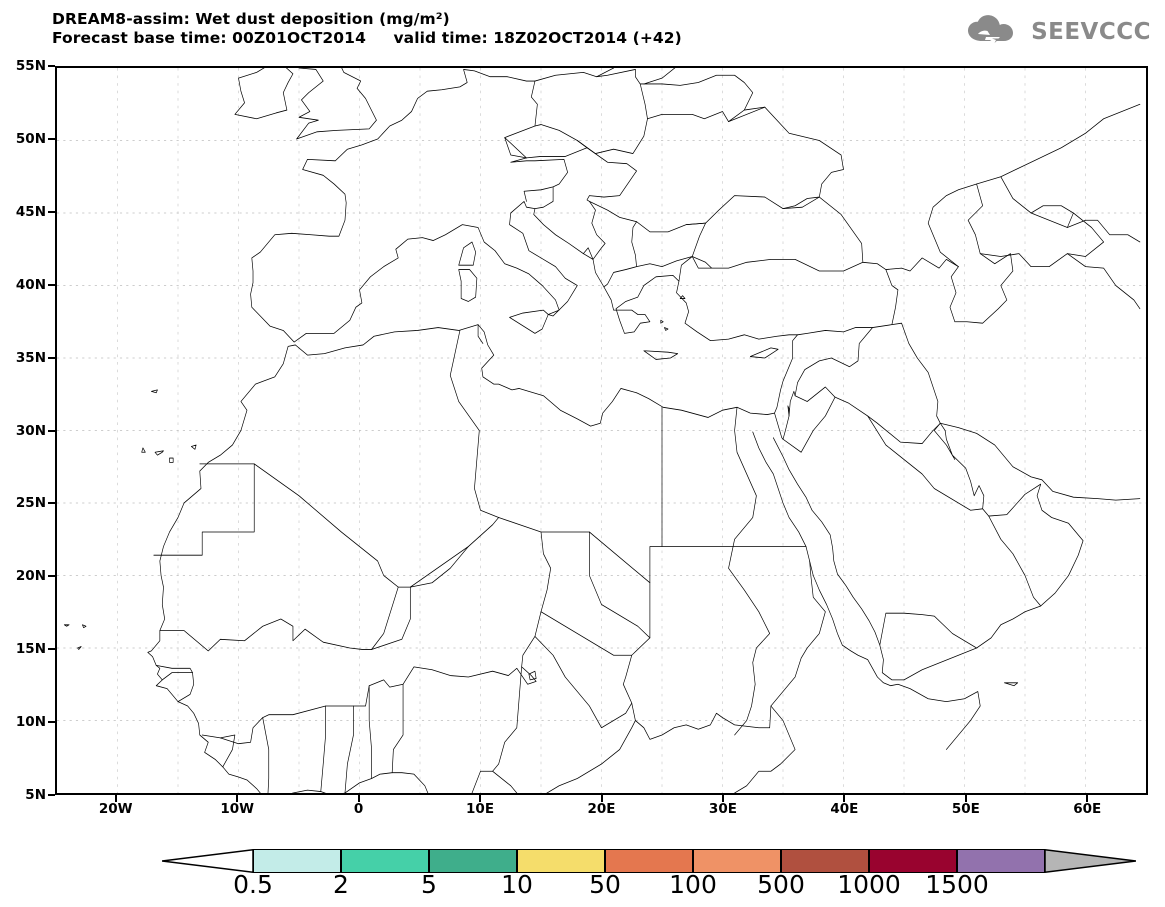 Image resolution: width=1165 pixels, height=907 pixels. What do you see at coordinates (358, 809) in the screenshot?
I see `x-axis-label: 0` at bounding box center [358, 809].